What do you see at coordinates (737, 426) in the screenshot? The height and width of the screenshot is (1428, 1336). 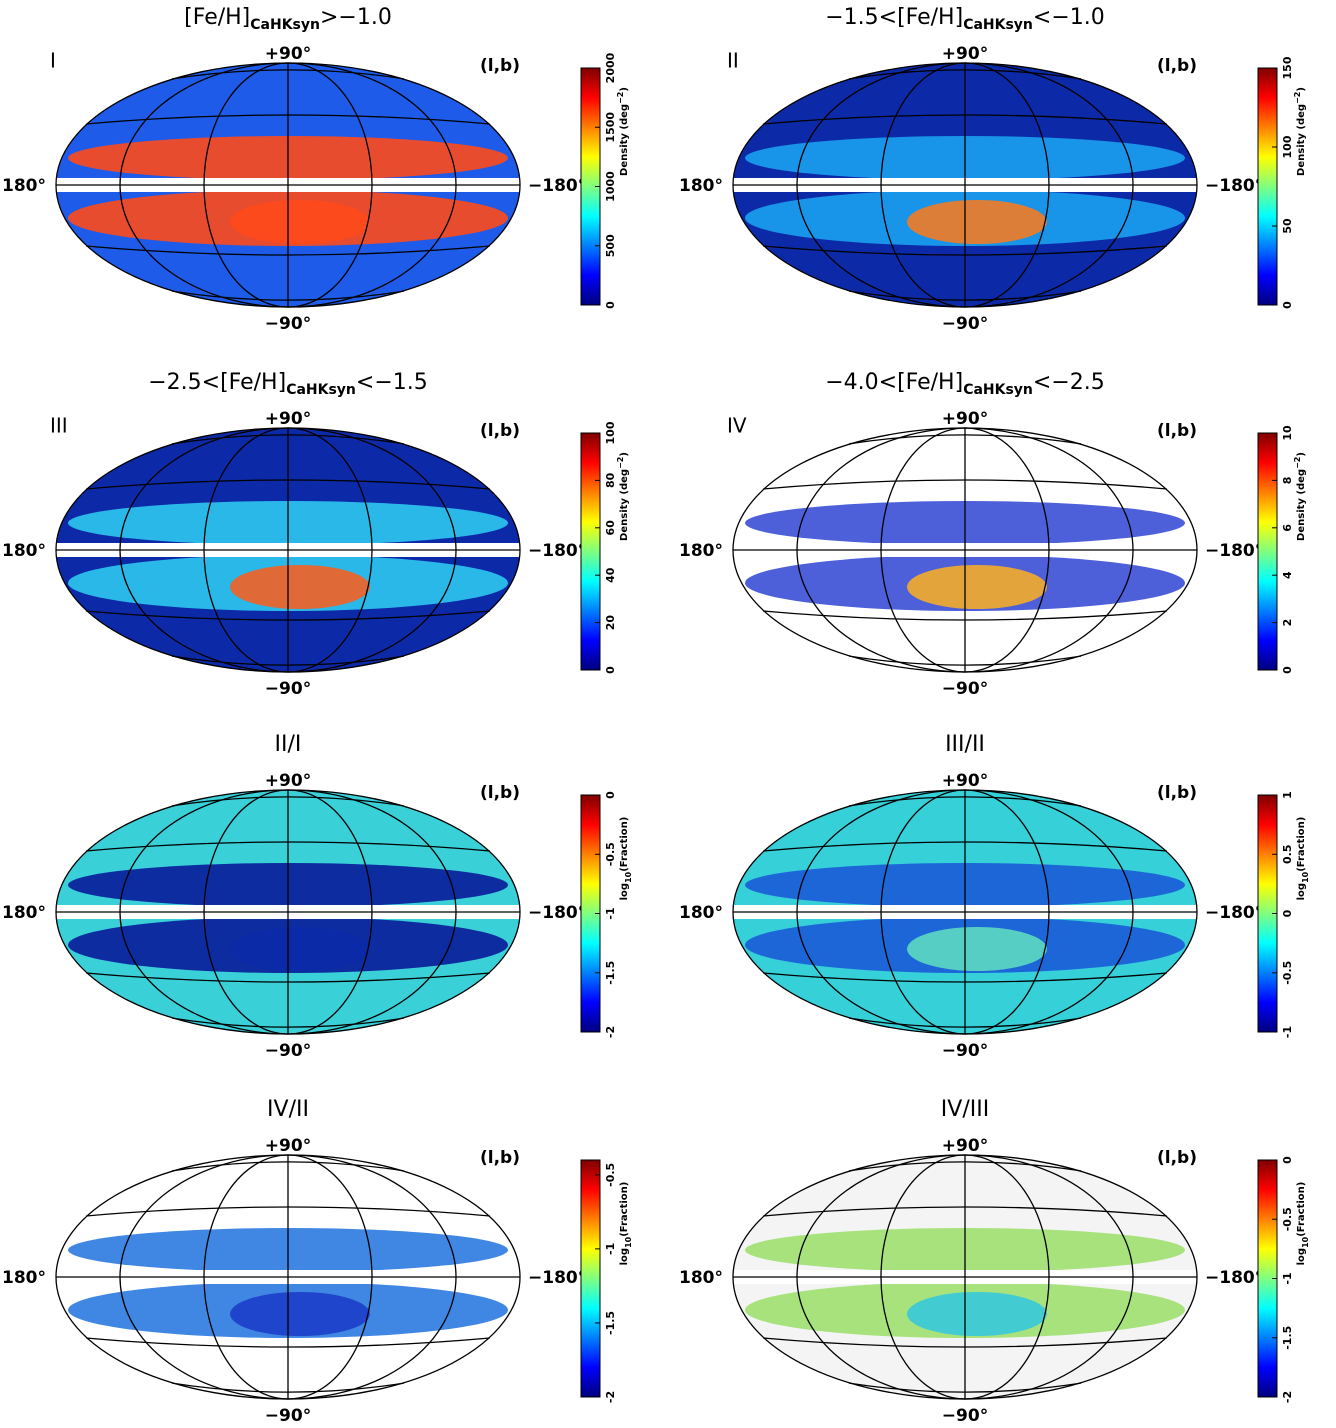 I see `panel-label: IV` at bounding box center [737, 426].